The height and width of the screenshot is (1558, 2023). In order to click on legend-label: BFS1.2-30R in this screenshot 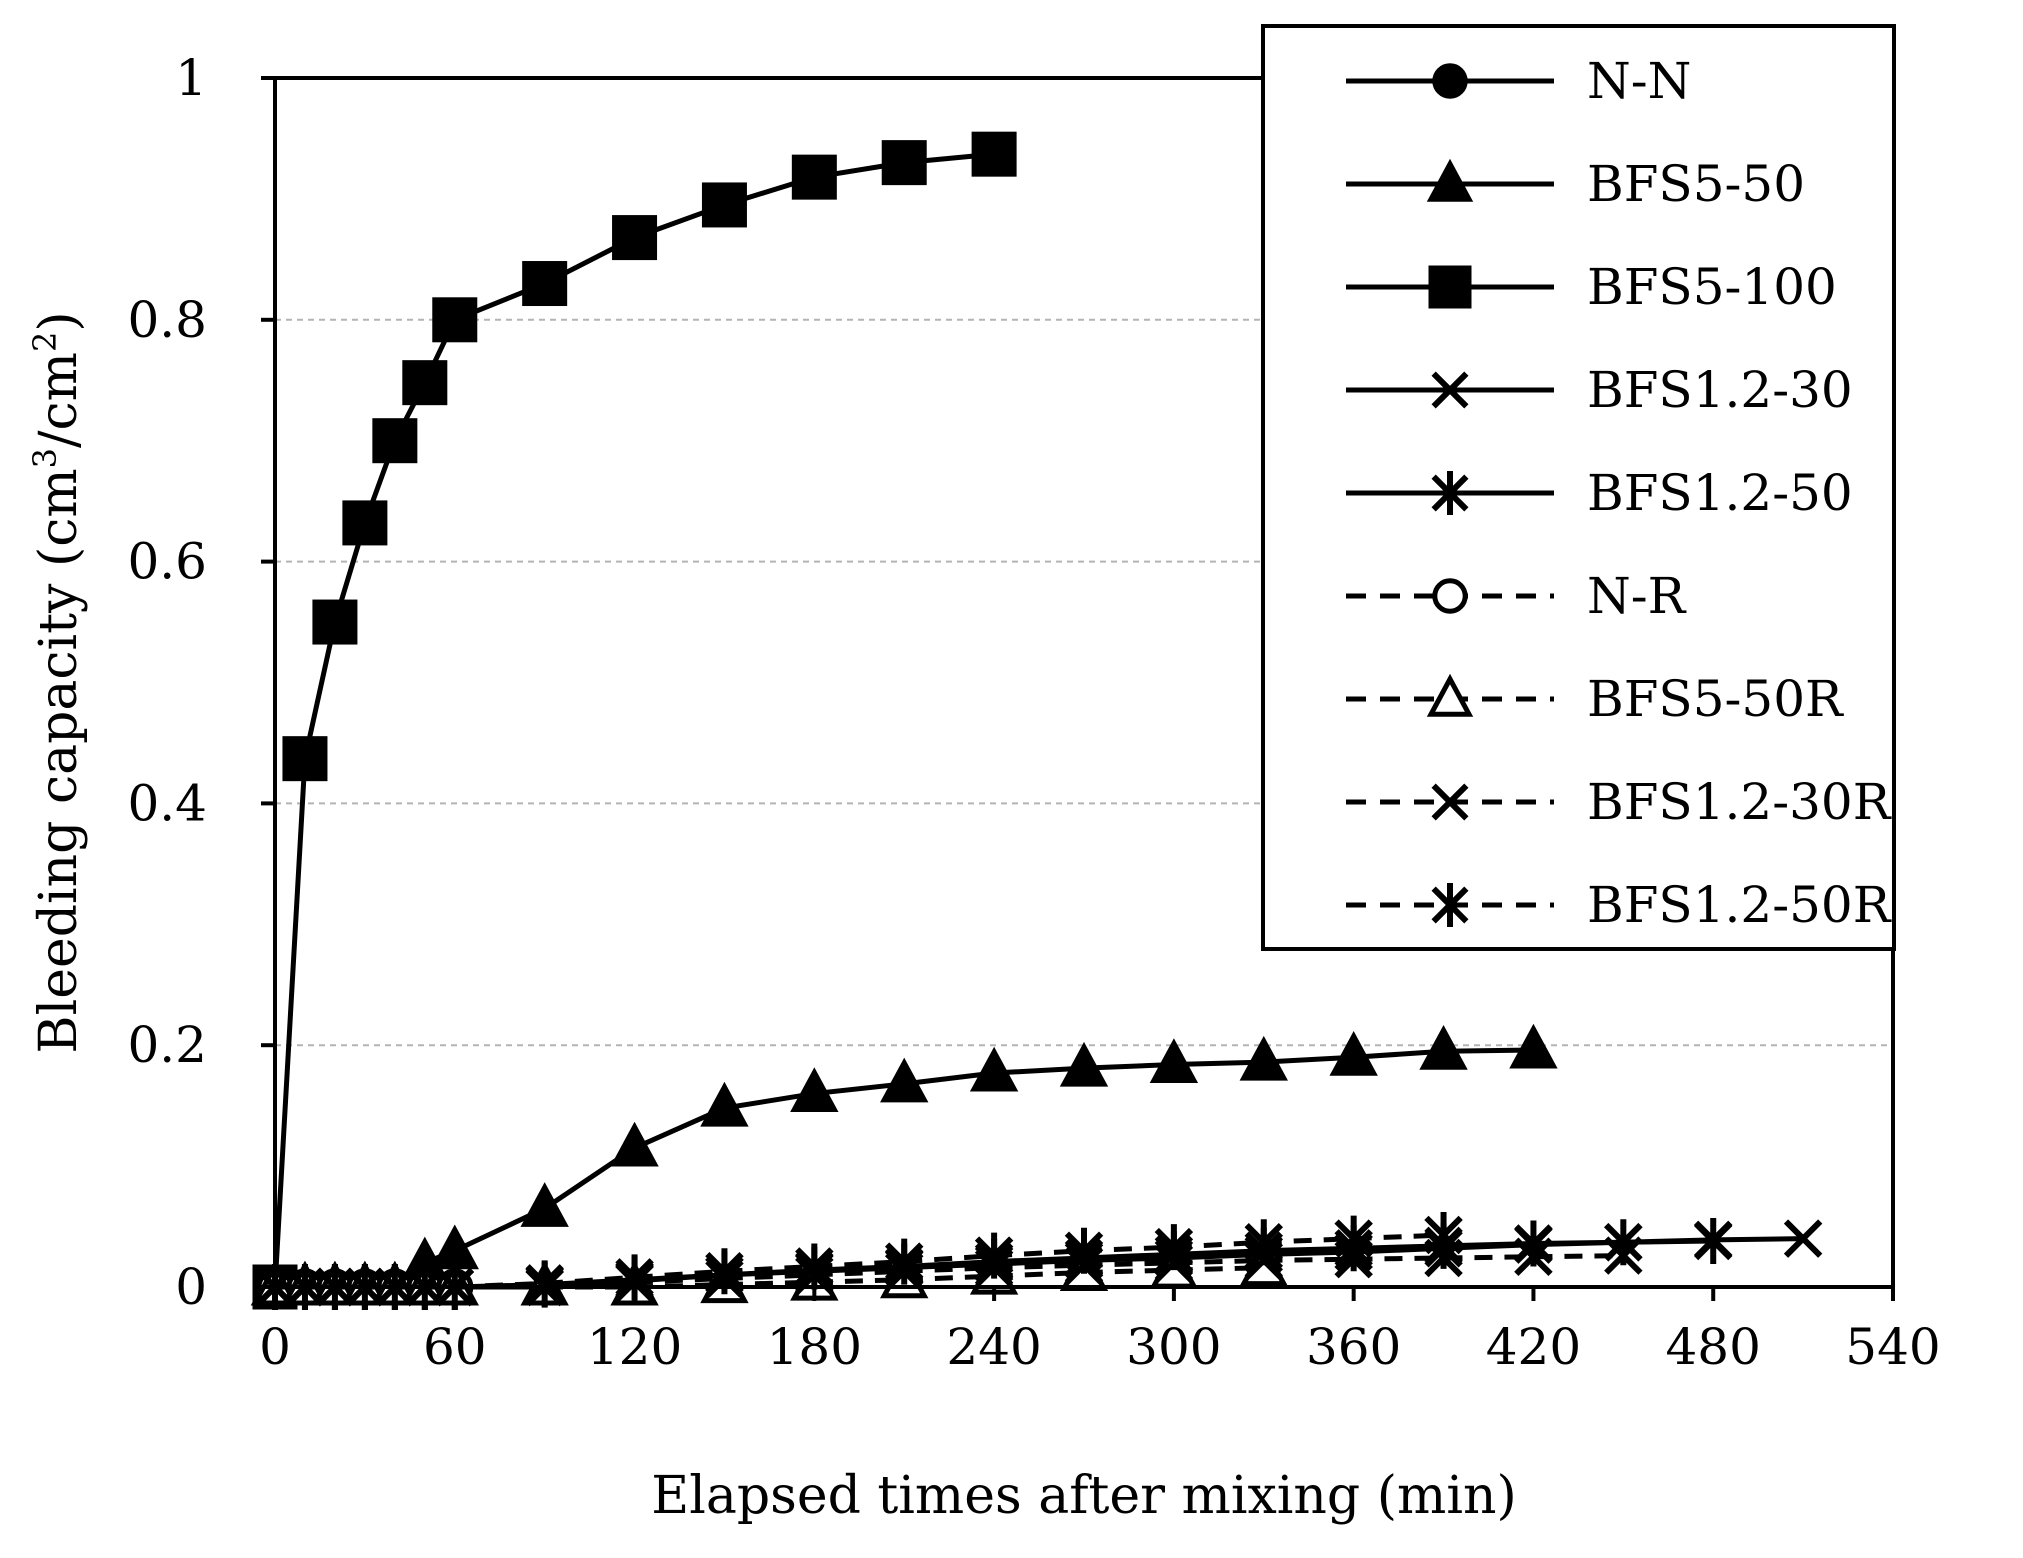, I will do `click(1739, 802)`.